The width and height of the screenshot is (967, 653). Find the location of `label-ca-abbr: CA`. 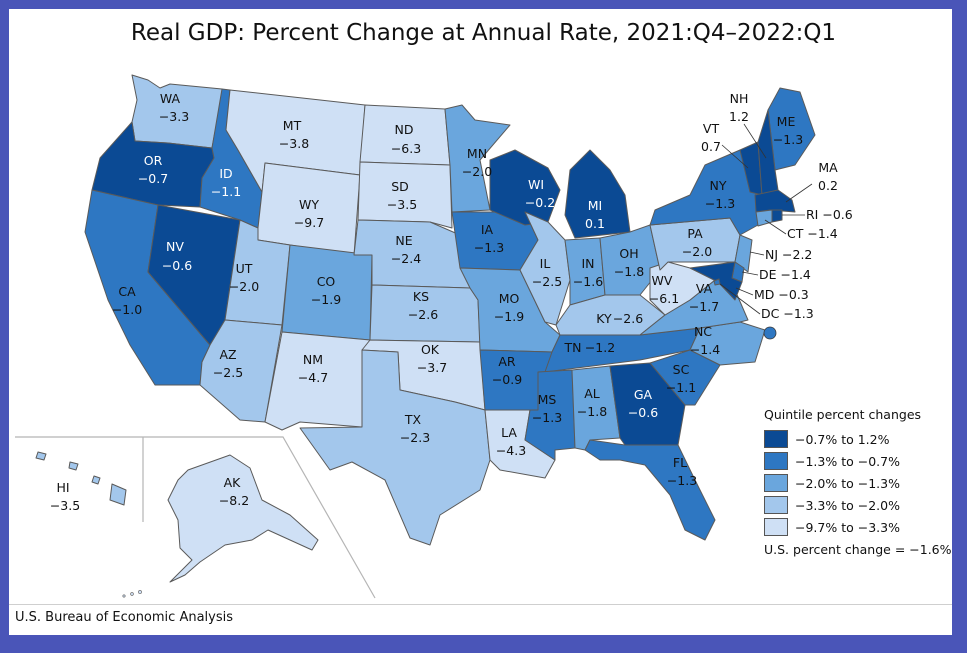

label-ca-abbr: CA is located at coordinates (127, 291).